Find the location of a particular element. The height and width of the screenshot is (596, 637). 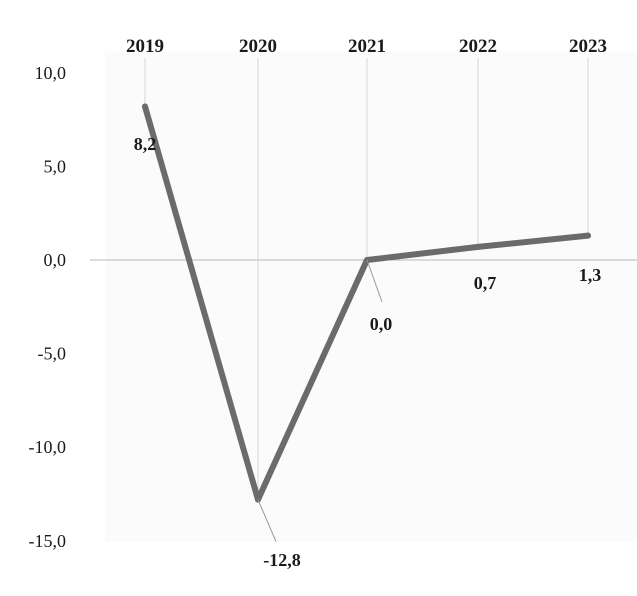

data-label: -12,8 is located at coordinates (282, 560).